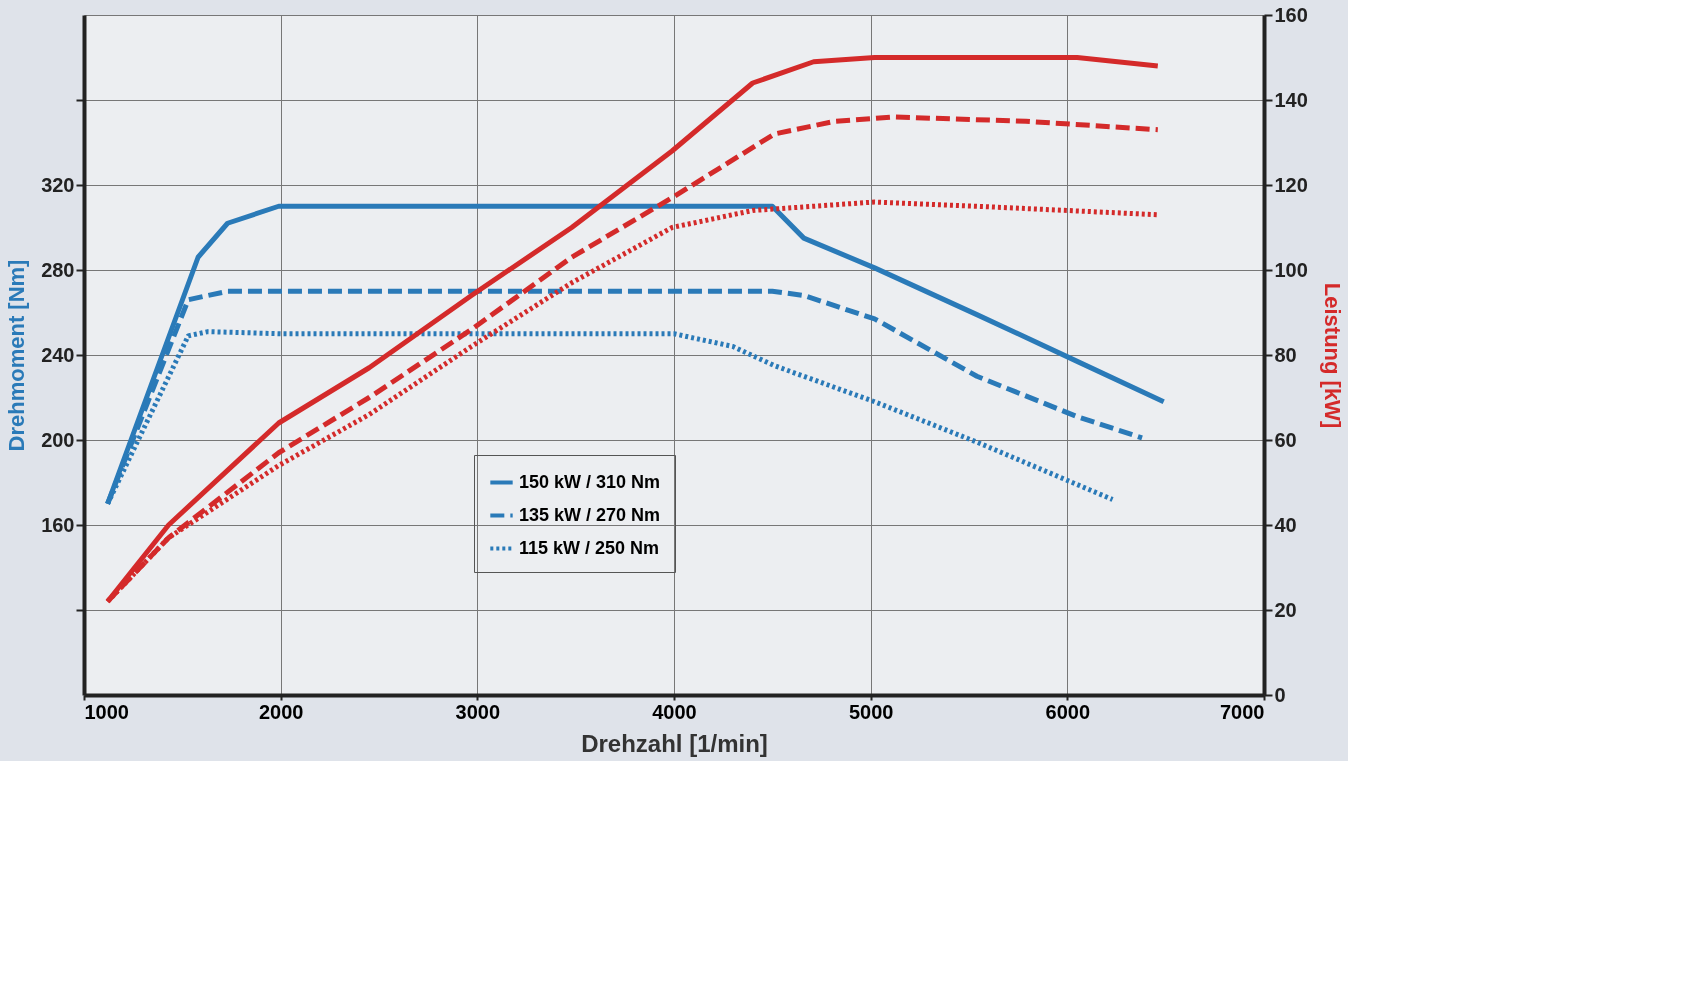 This screenshot has width=1704, height=988. What do you see at coordinates (590, 514) in the screenshot?
I see `legend-label: 135 kW / 270 Nm` at bounding box center [590, 514].